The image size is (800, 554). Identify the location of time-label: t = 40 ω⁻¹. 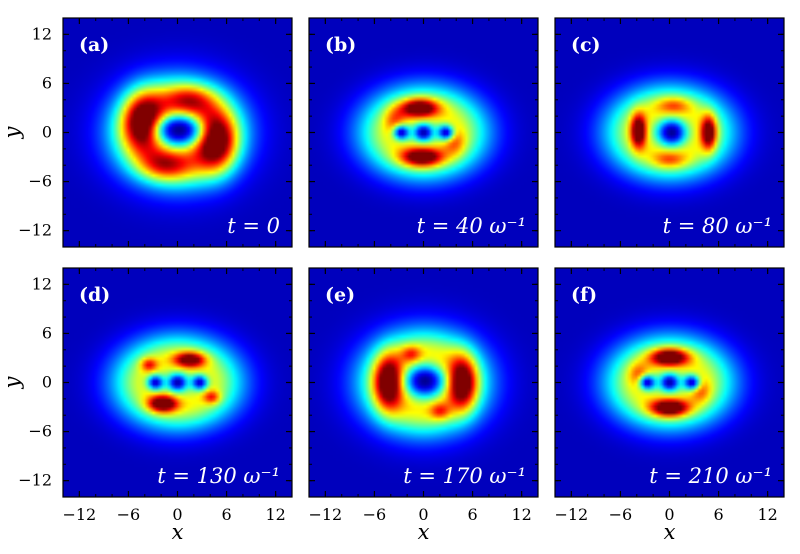
(471, 226).